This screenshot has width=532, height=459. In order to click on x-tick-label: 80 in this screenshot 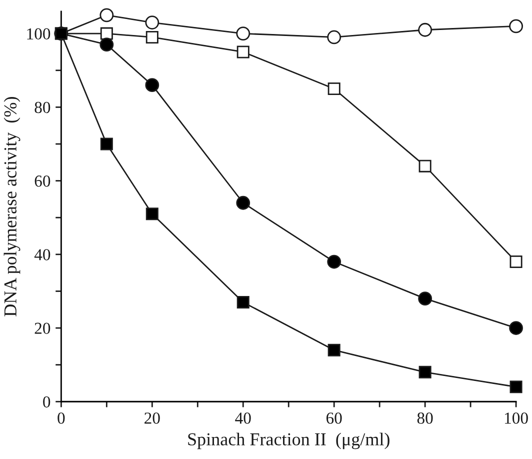, I will do `click(425, 418)`.